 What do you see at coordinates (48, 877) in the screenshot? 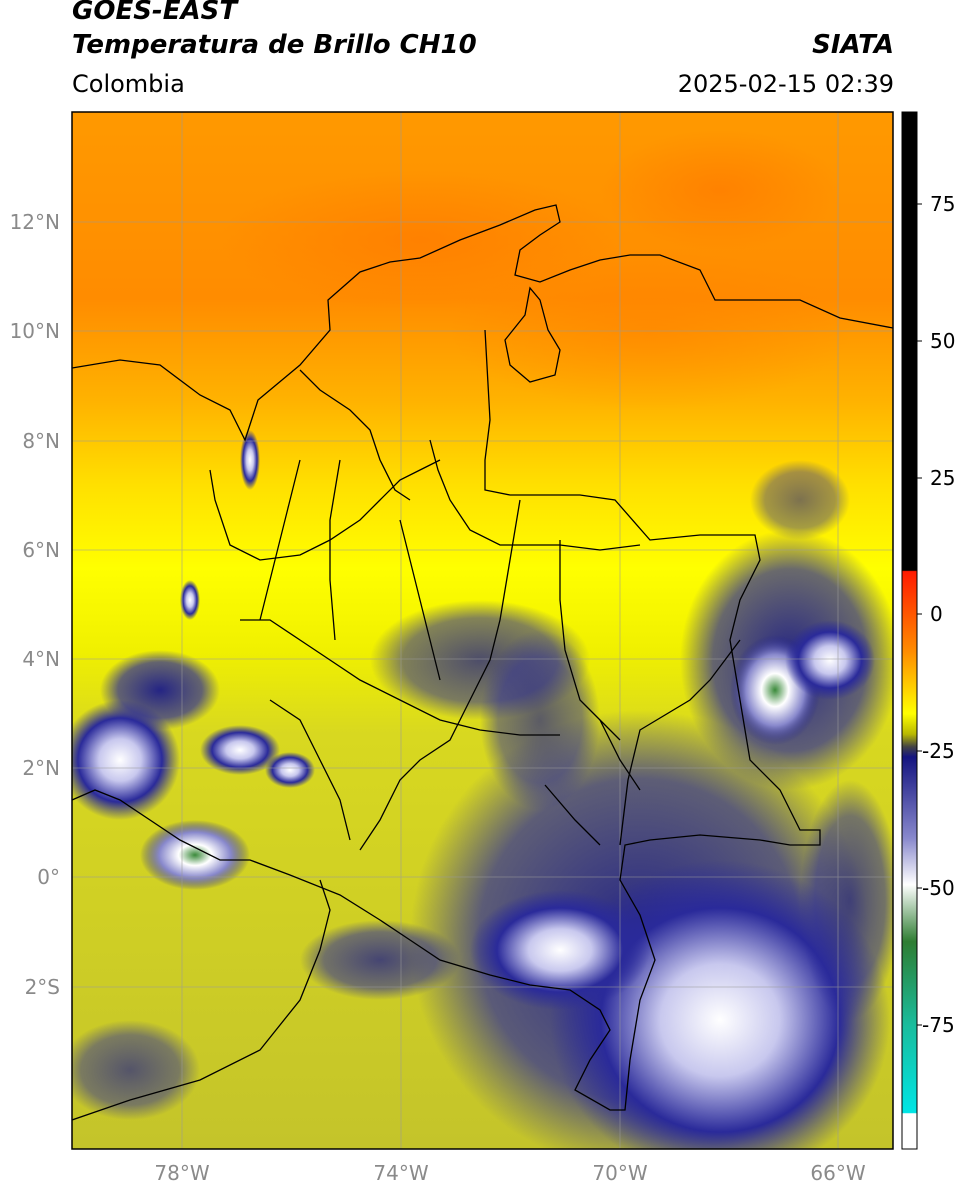
I see `lat-tick-label: 0°` at bounding box center [48, 877].